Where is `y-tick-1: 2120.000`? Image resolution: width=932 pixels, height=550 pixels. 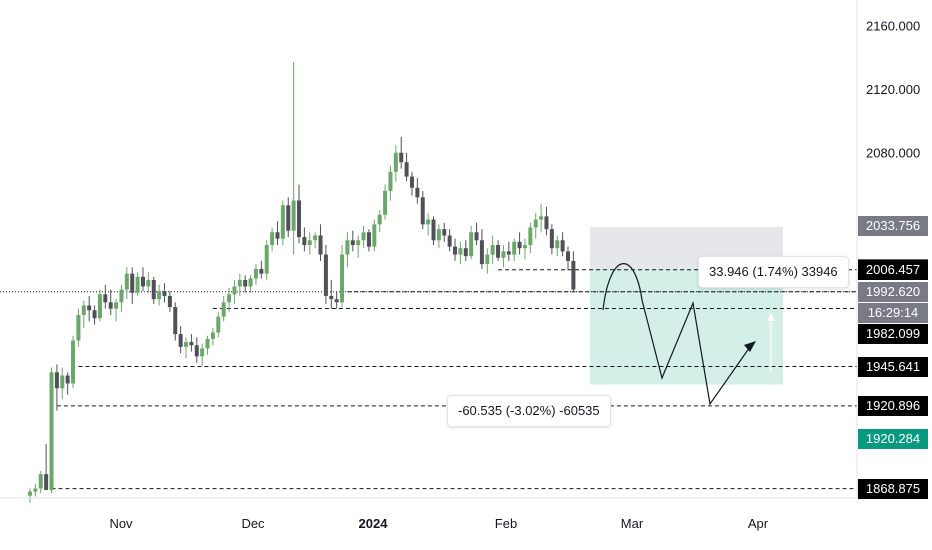 y-tick-1: 2120.000 is located at coordinates (893, 89).